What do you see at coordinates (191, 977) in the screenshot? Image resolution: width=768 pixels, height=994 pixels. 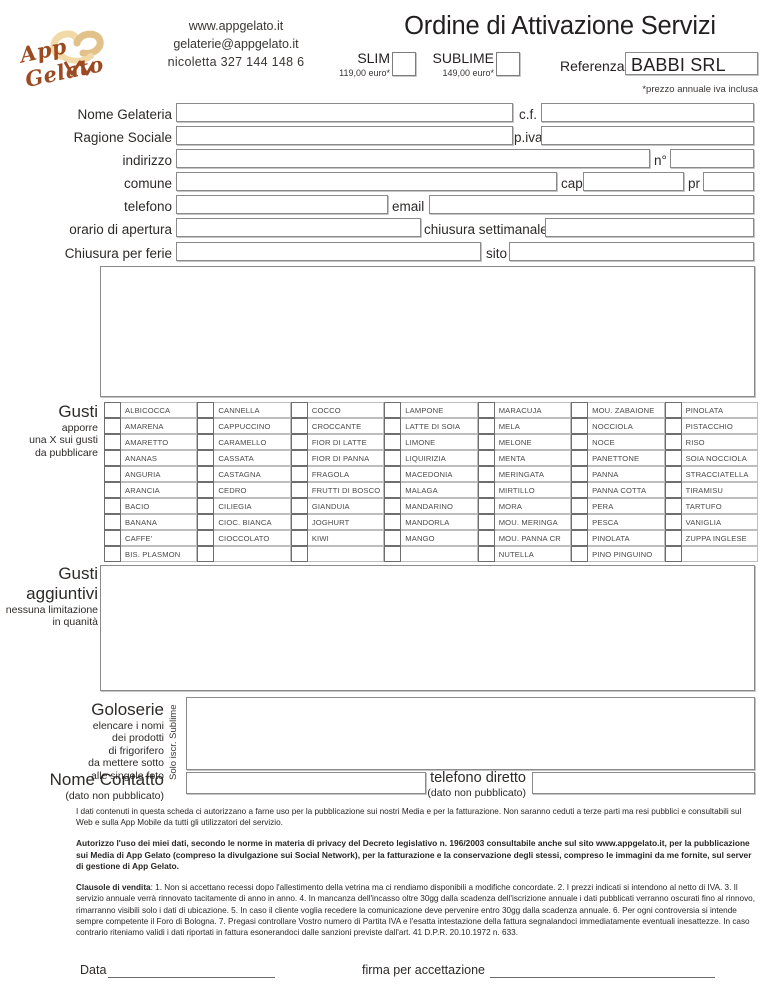 I see `data-signature-line` at bounding box center [191, 977].